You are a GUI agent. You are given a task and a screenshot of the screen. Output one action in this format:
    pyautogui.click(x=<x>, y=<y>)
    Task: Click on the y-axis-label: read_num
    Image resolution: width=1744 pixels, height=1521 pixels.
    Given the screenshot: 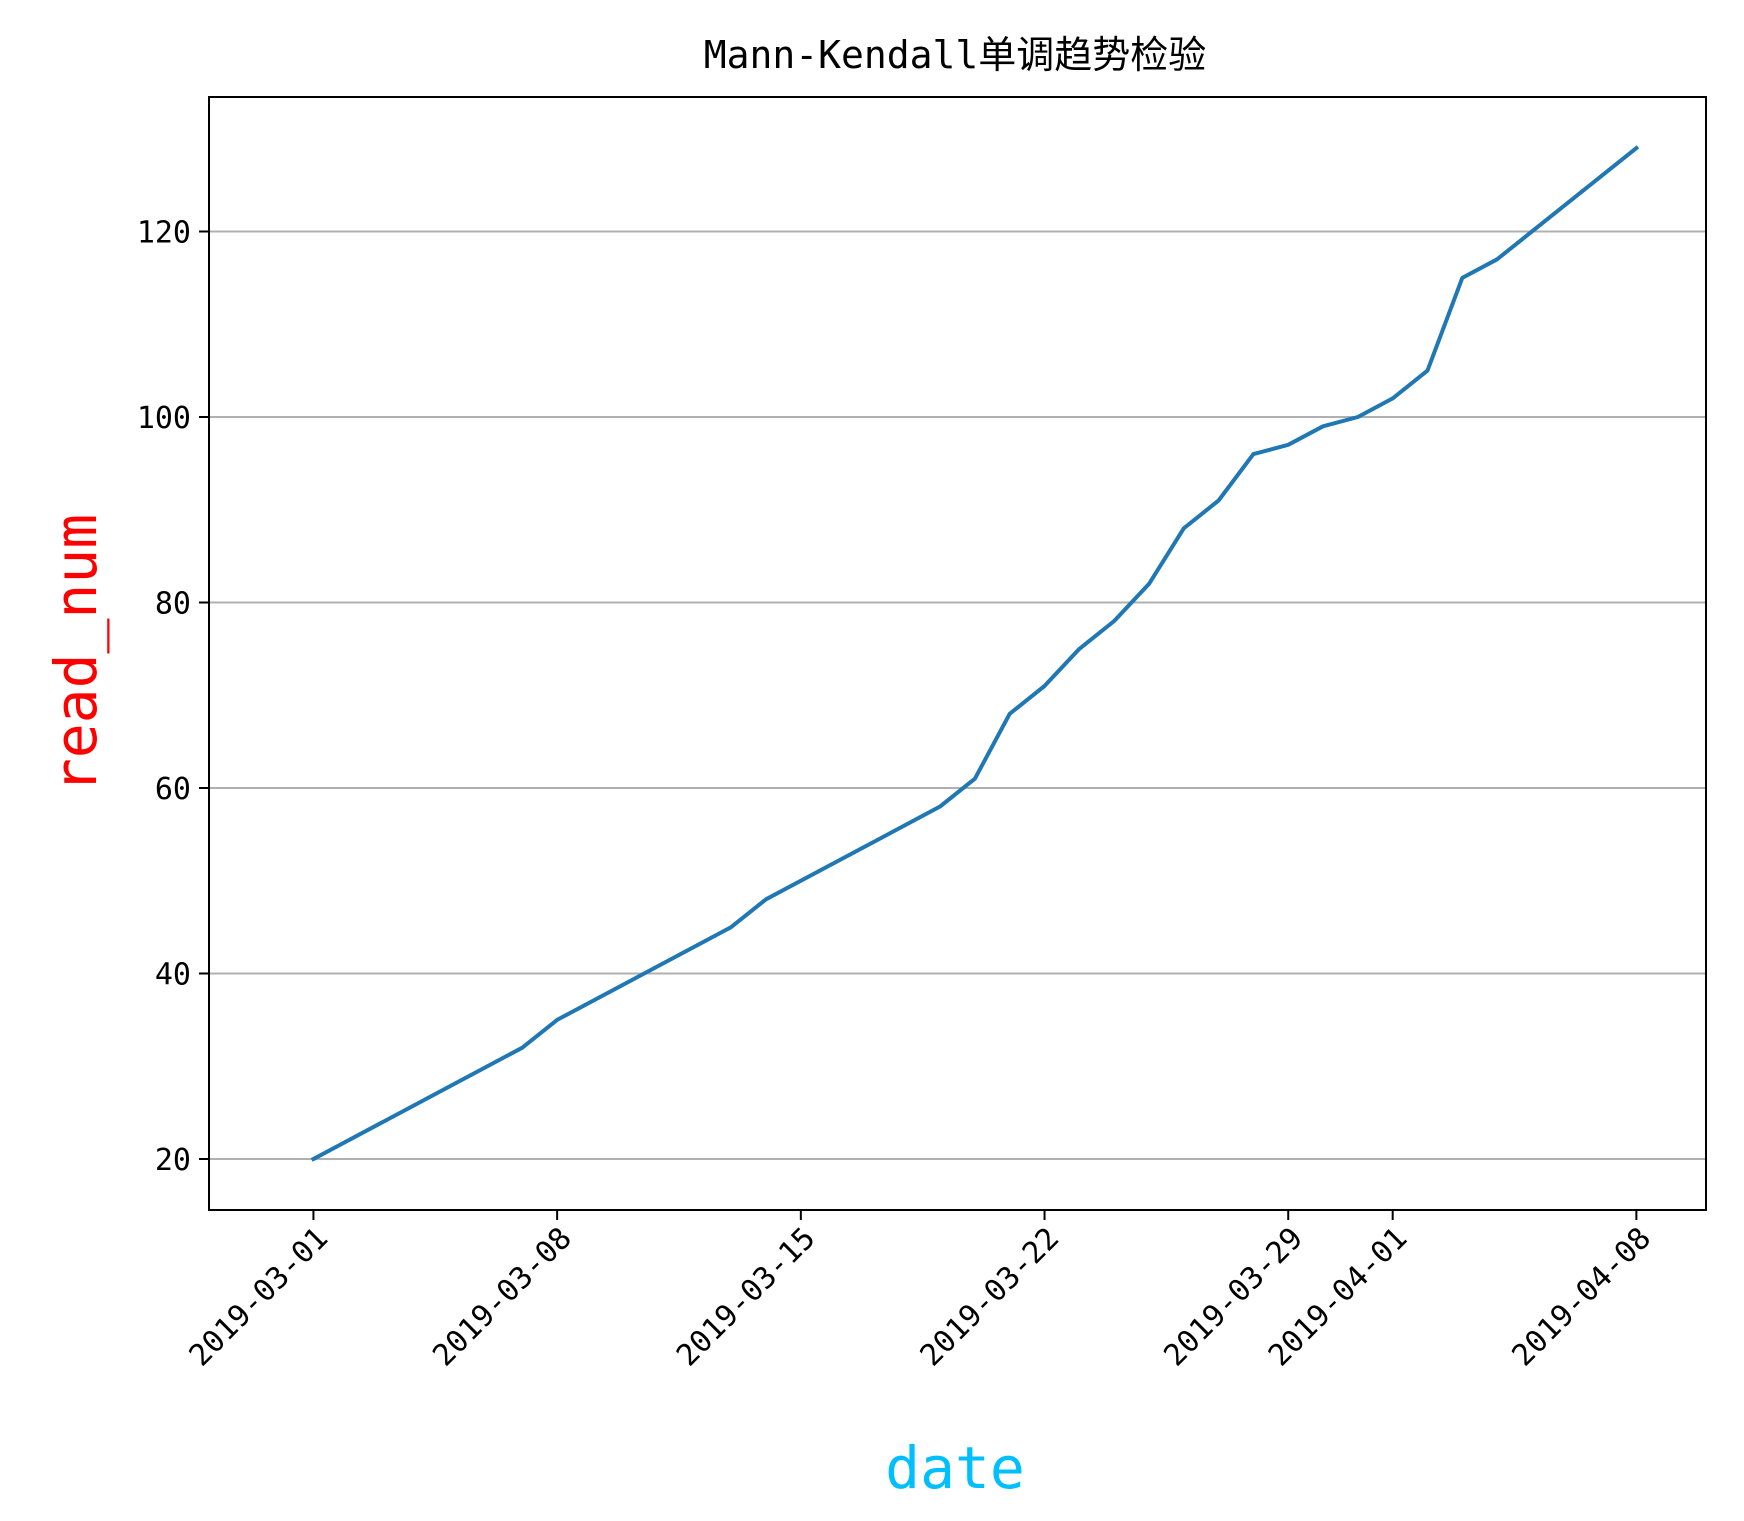 What is the action you would take?
    pyautogui.click(x=76, y=653)
    